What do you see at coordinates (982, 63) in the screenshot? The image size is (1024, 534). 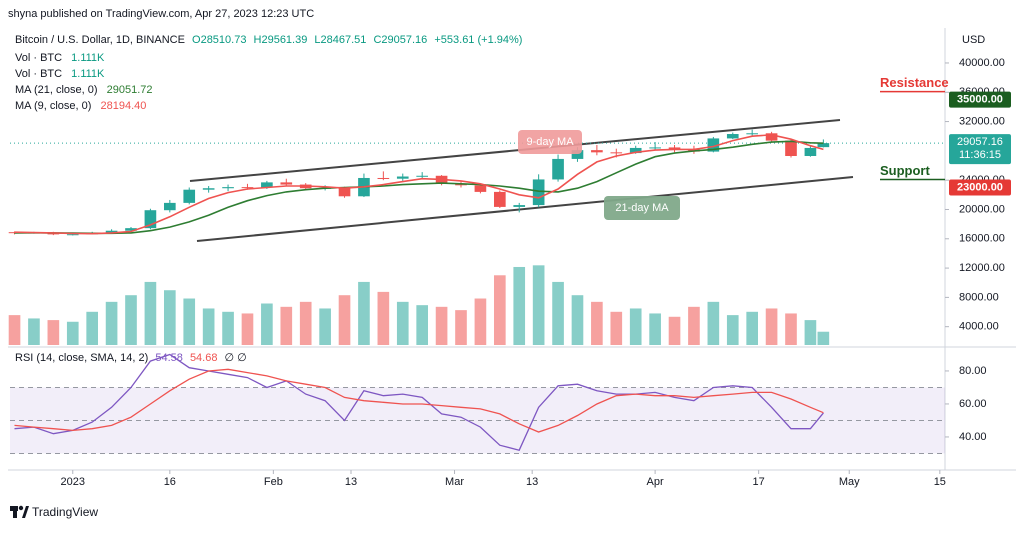 I see `y-tick-label: 40000.00` at bounding box center [982, 63].